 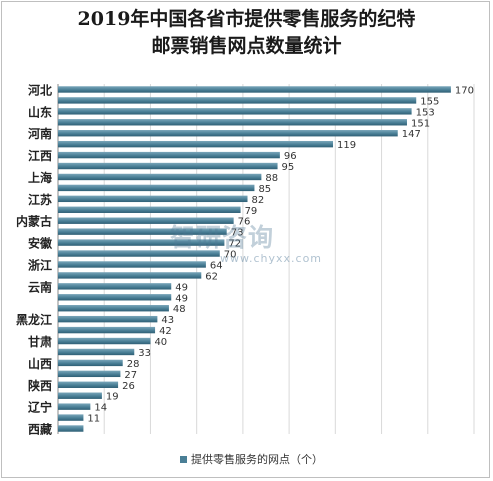 I want to click on chart-title: 2019年中国各省市提供零售服务的纪特 邮票销售网点数量统计, so click(x=246, y=33).